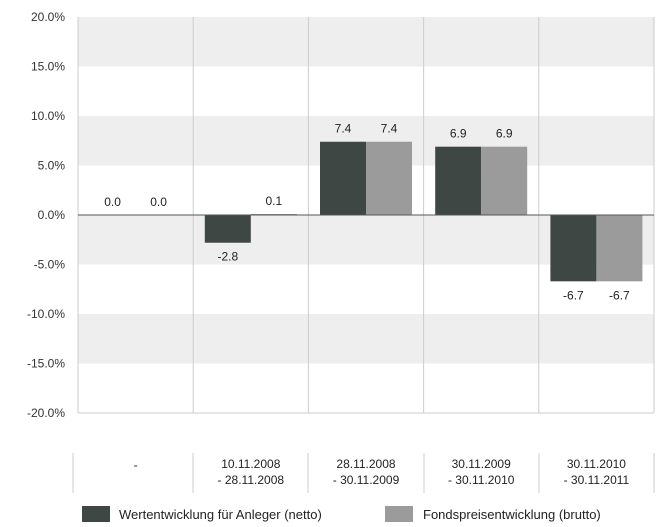 The height and width of the screenshot is (527, 656). I want to click on category-label: -, so click(136, 465).